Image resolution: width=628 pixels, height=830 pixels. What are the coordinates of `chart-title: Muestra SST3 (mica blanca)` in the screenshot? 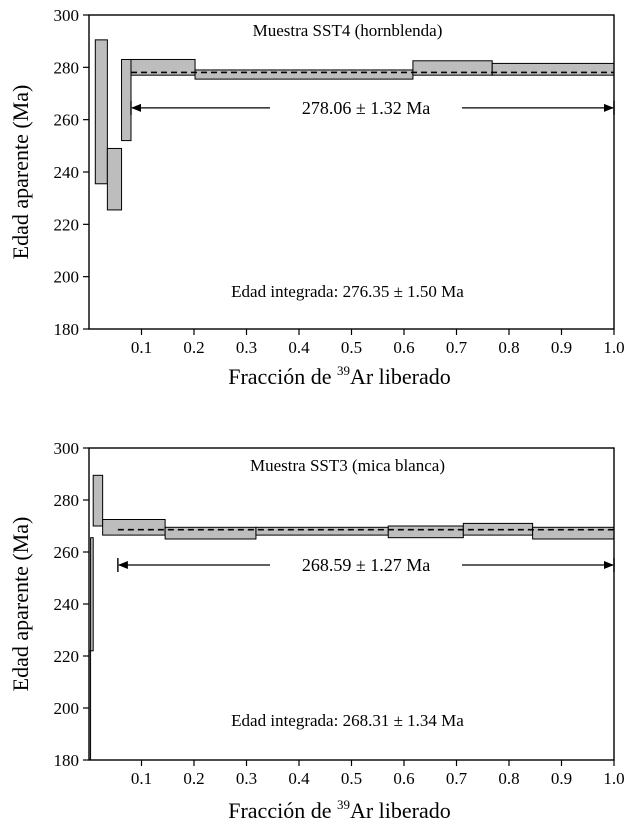 It's located at (347, 465).